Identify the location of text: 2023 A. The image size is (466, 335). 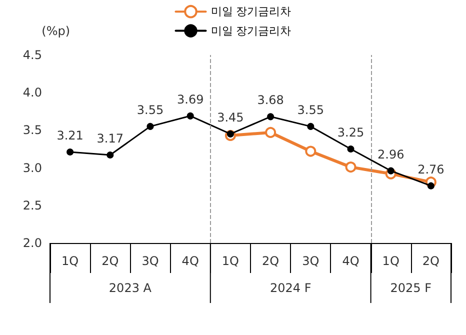
(130, 288).